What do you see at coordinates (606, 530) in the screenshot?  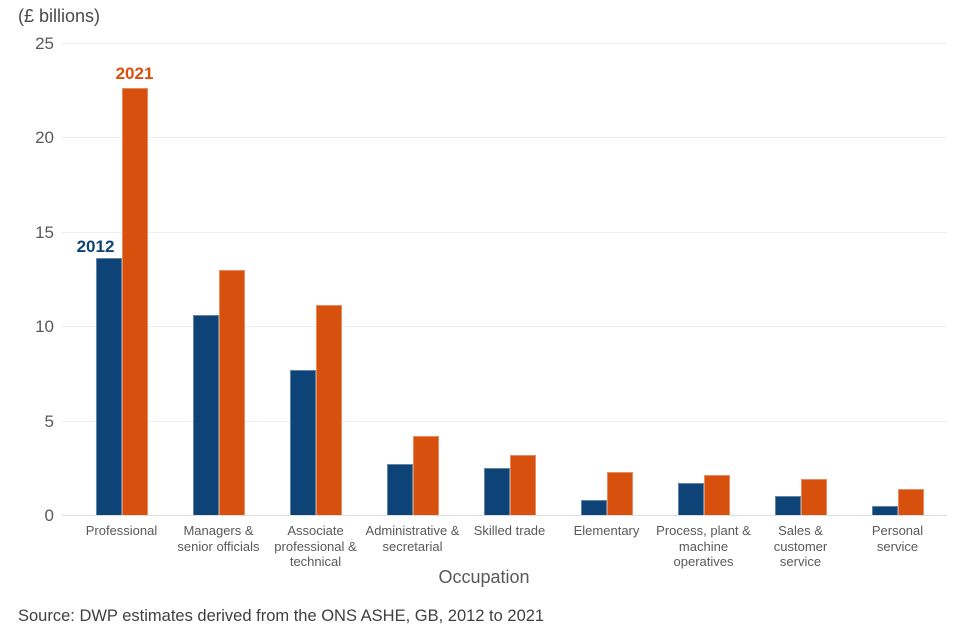 I see `category-label: Elementary` at bounding box center [606, 530].